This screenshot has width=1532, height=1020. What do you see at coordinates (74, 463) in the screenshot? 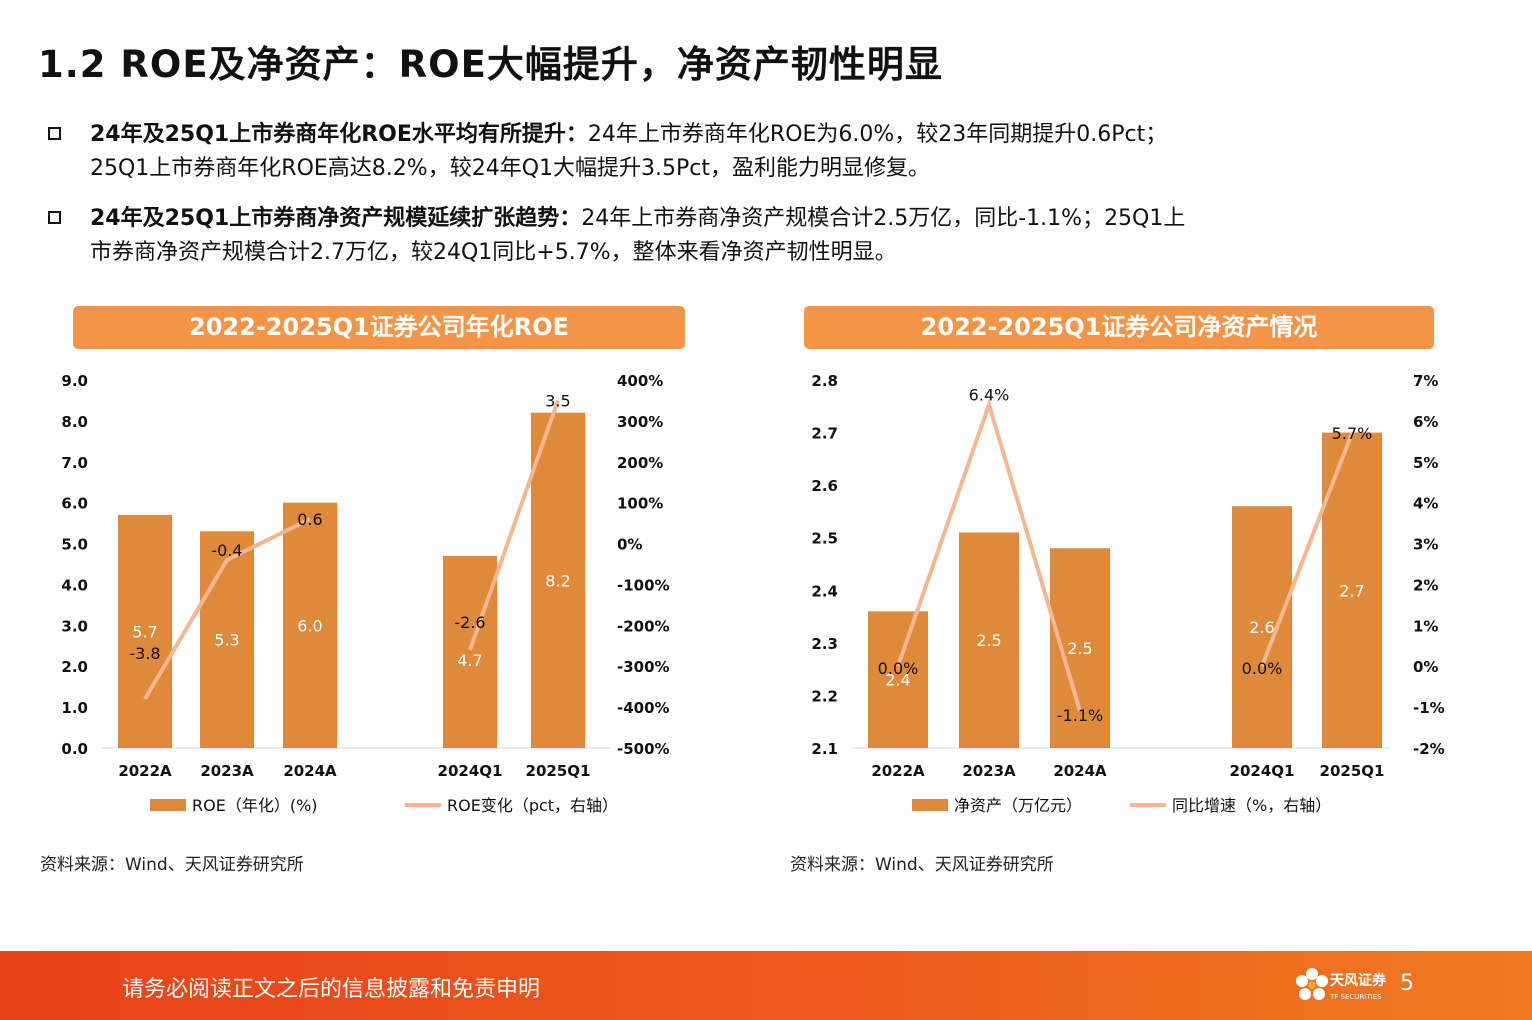
I see `y-left-tick-label: 7.0` at bounding box center [74, 463].